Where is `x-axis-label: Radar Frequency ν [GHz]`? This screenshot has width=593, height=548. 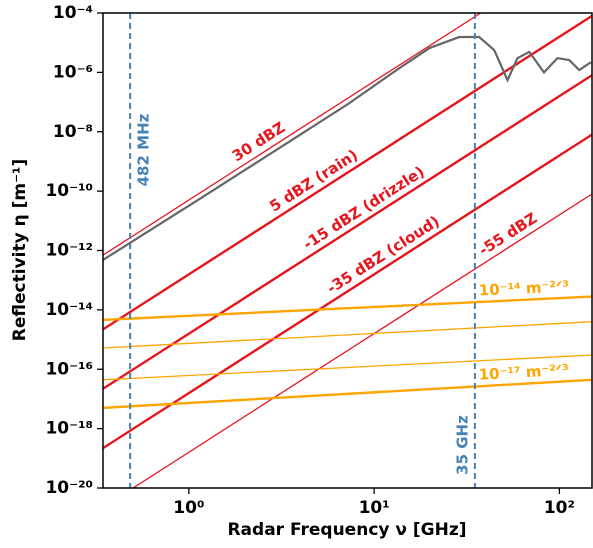 x-axis-label: Radar Frequency ν [GHz] is located at coordinates (346, 530).